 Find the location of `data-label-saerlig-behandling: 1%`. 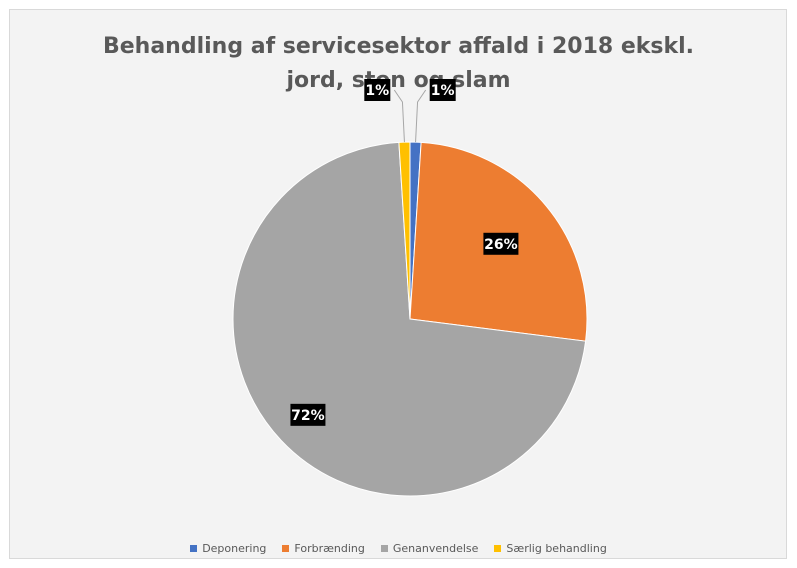

data-label-saerlig-behandling: 1% is located at coordinates (377, 91).